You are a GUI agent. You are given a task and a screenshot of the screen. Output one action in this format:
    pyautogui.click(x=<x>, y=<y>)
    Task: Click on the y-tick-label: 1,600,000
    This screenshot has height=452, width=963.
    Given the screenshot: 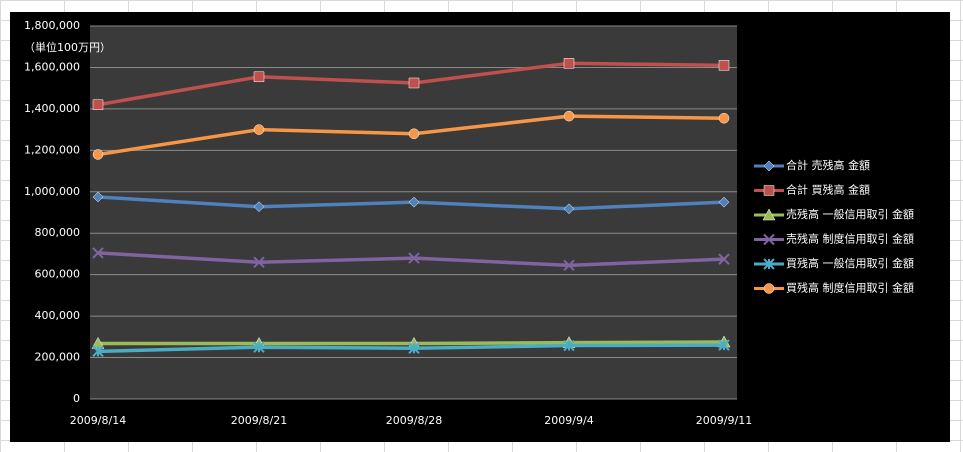 What is the action you would take?
    pyautogui.click(x=52, y=66)
    